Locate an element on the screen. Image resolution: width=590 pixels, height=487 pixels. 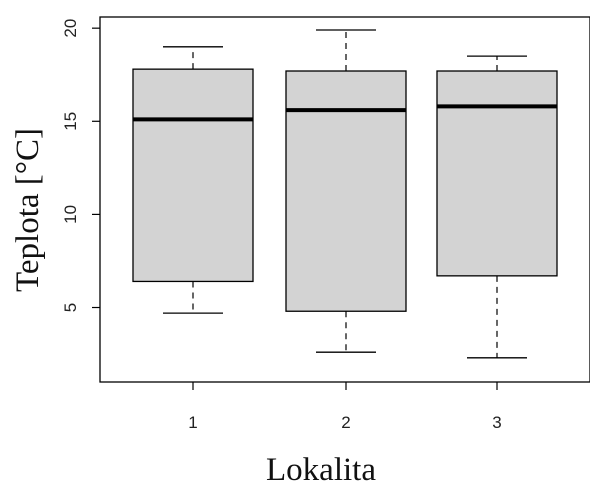
x-axis: 1 2 3 is located at coordinates (345, 407).